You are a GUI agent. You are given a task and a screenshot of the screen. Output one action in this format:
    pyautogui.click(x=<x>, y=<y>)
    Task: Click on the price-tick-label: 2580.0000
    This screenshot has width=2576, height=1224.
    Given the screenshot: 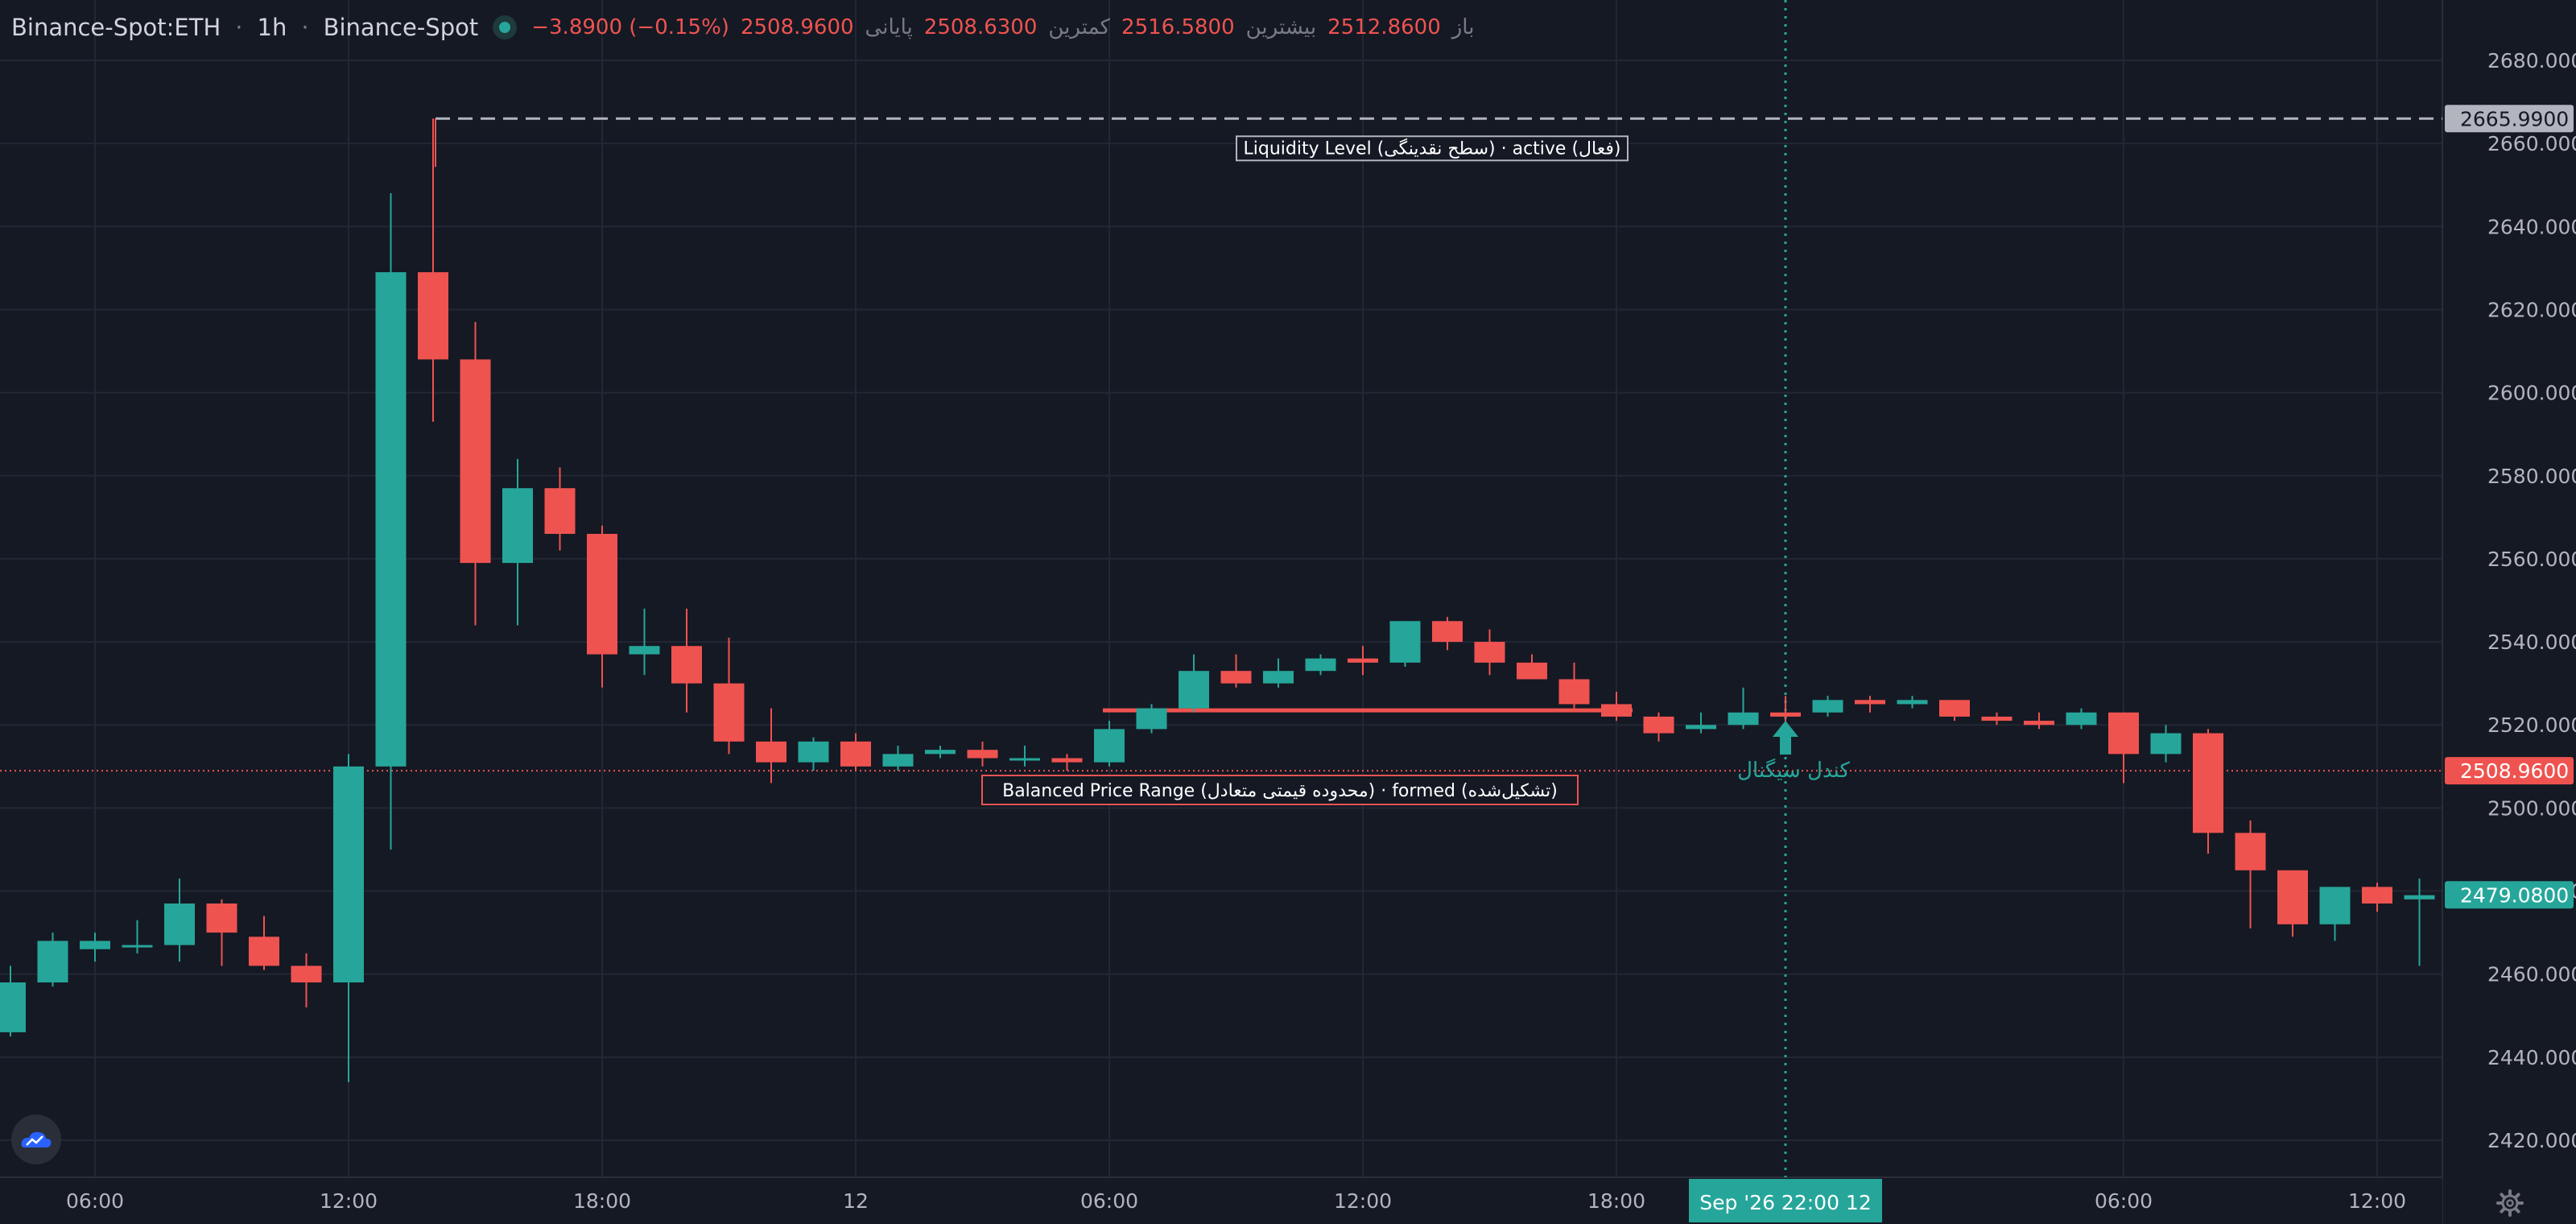 What is the action you would take?
    pyautogui.click(x=2531, y=476)
    